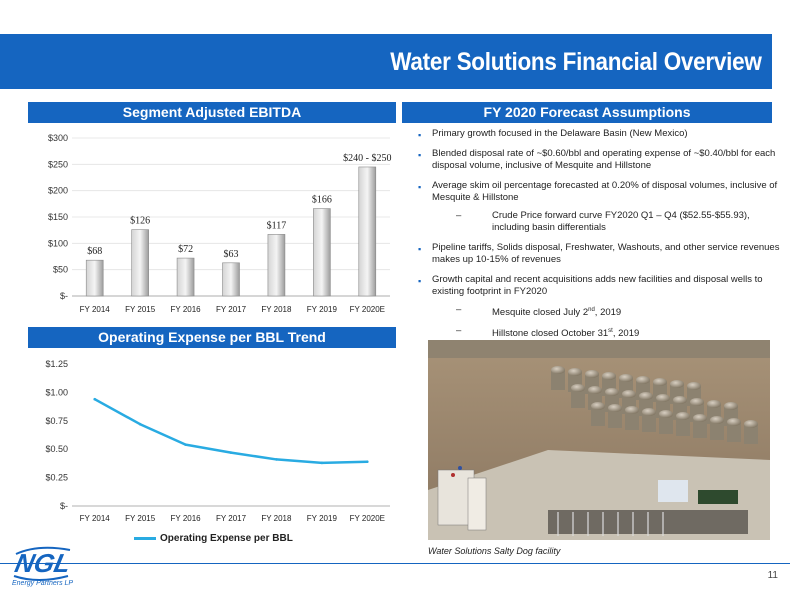 Image resolution: width=800 pixels, height=600 pixels. What do you see at coordinates (58, 138) in the screenshot?
I see `y-tick-label: $300` at bounding box center [58, 138].